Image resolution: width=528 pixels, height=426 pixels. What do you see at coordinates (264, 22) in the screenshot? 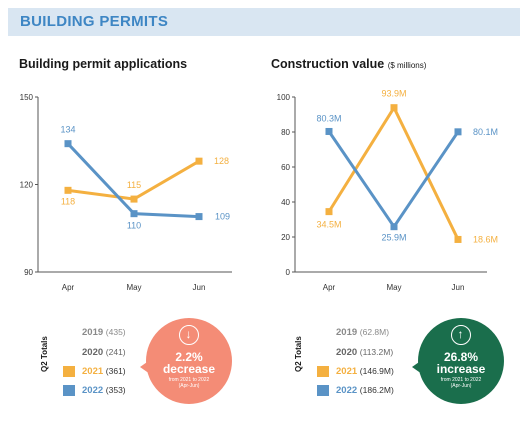
I see `section-banner: BUILDING PERMITS` at bounding box center [264, 22].